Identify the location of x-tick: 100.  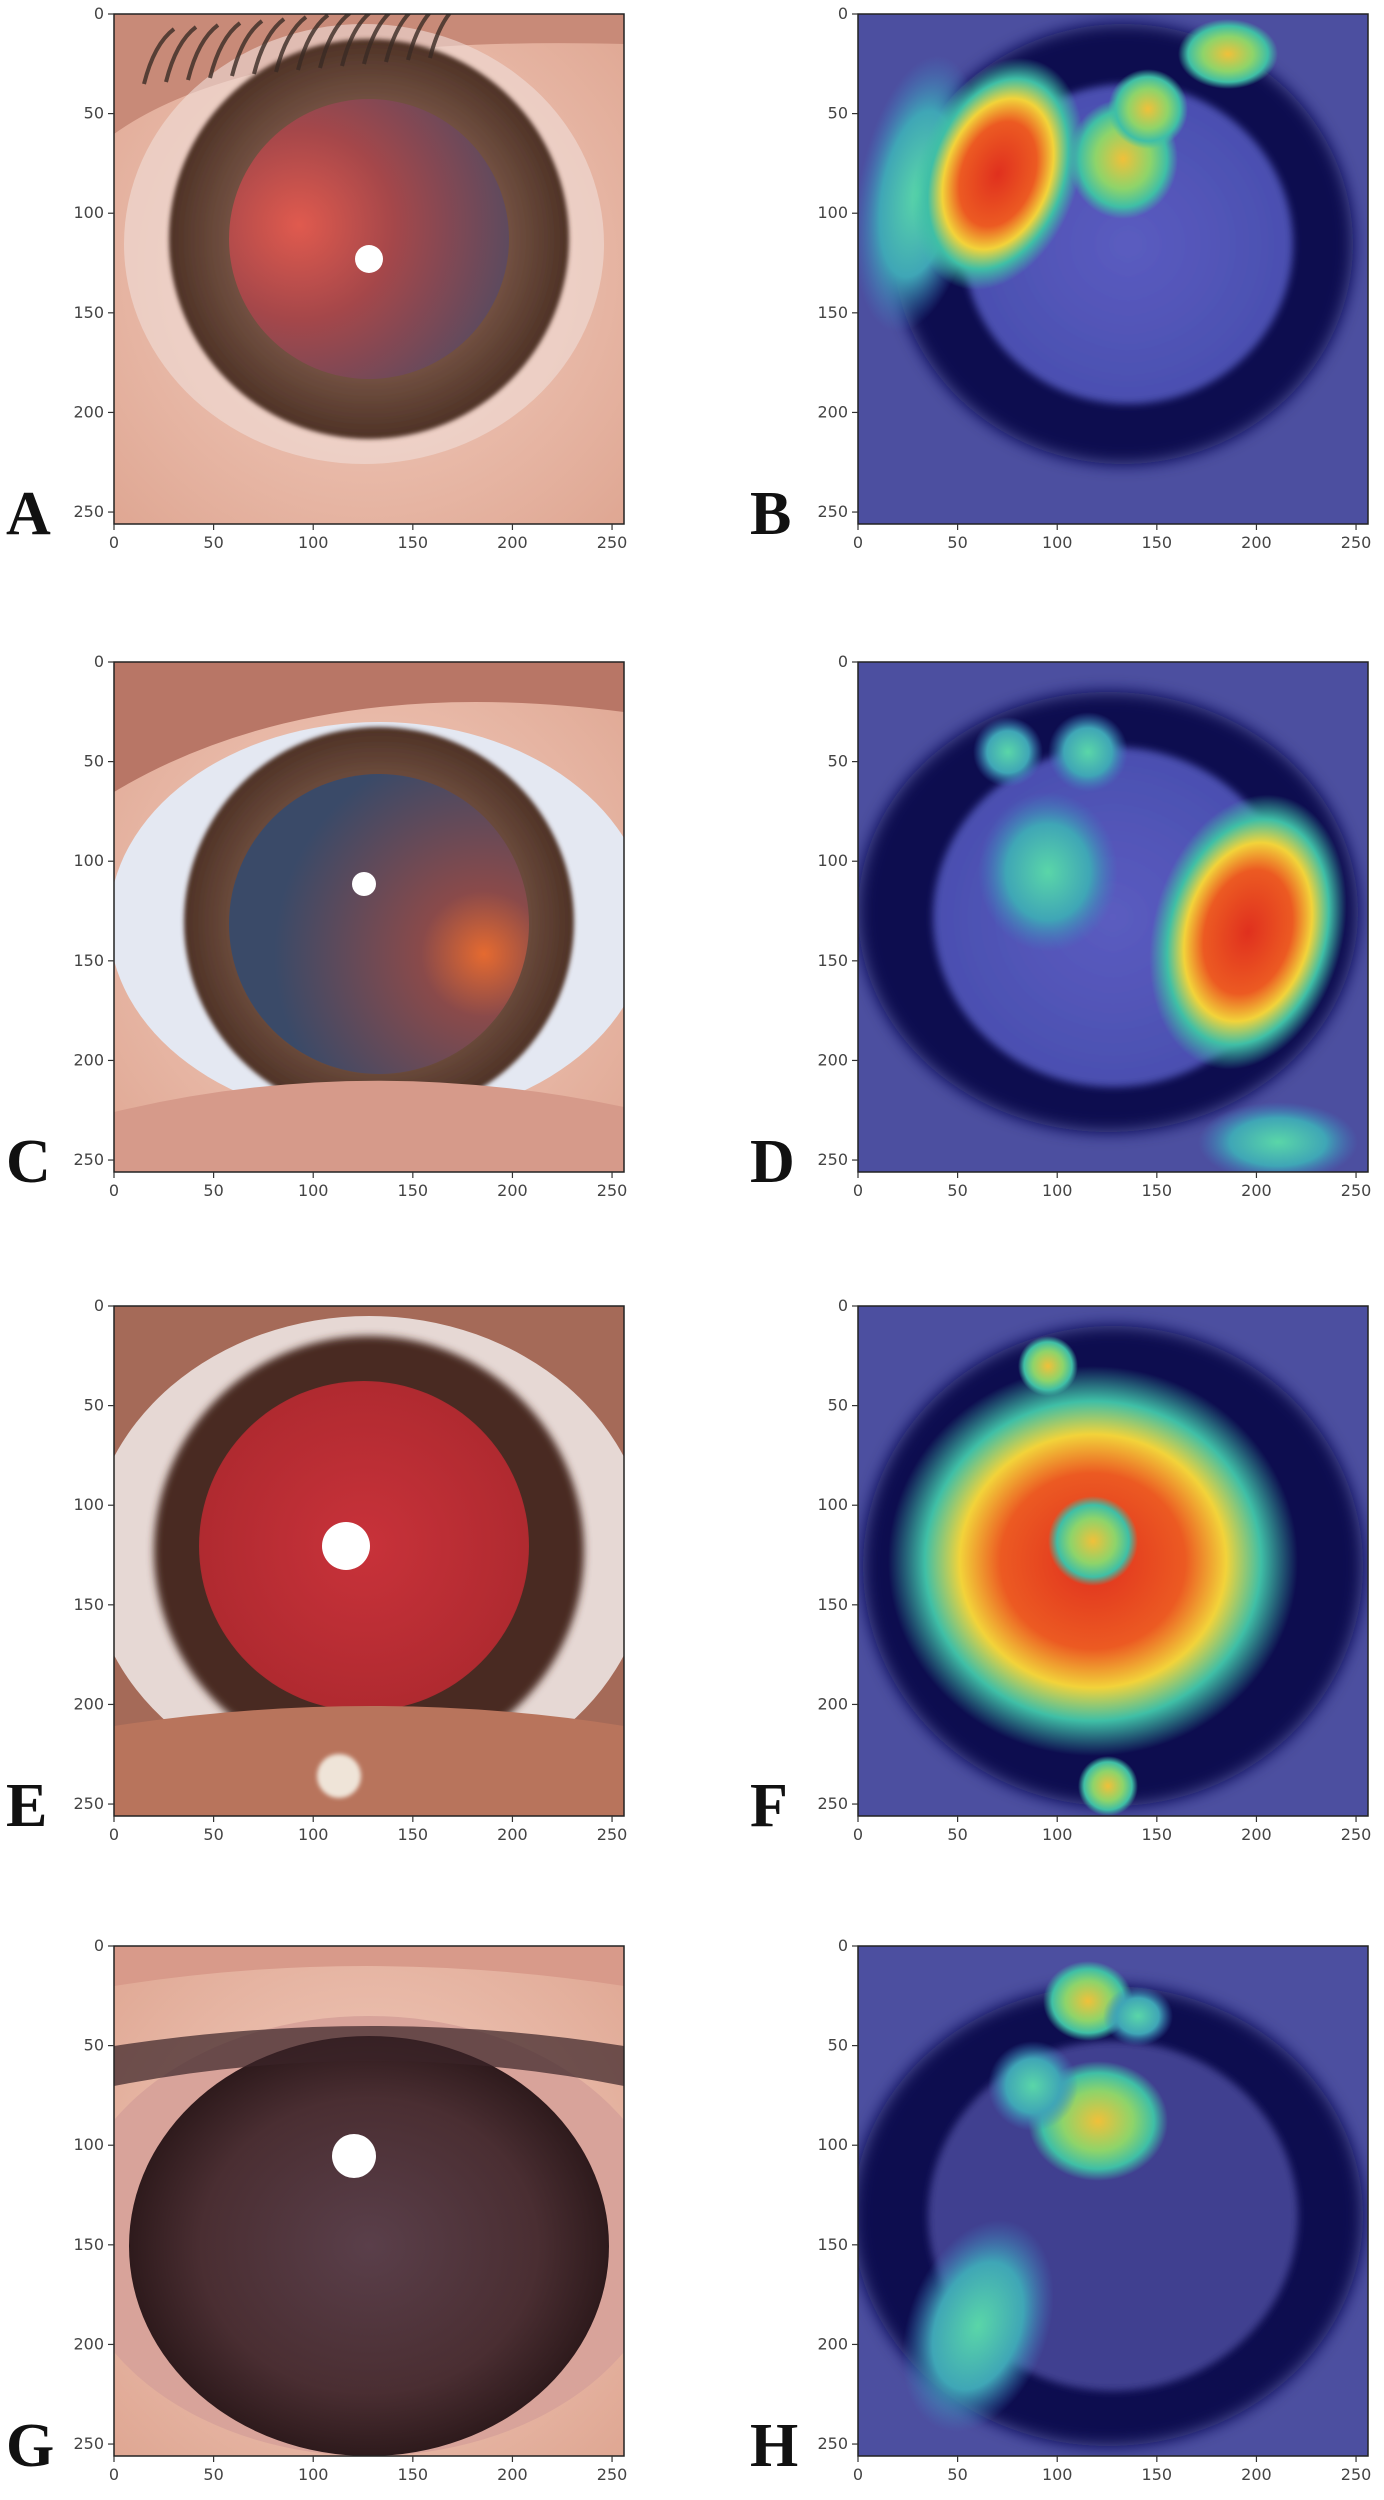
(313, 2470).